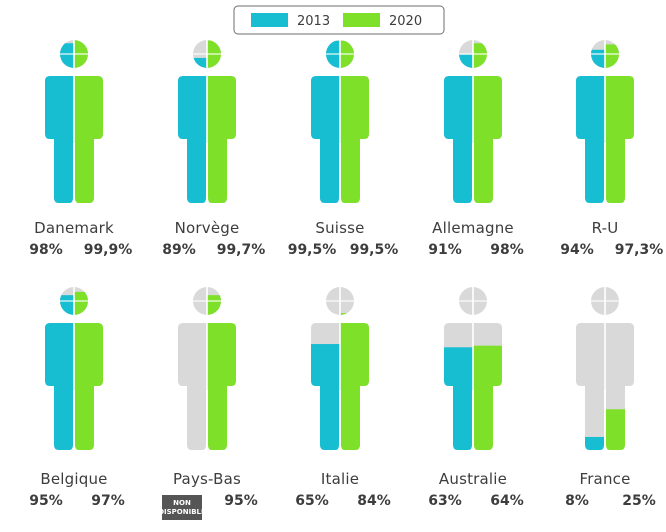 The width and height of the screenshot is (666, 532). Describe the element at coordinates (577, 250) in the screenshot. I see `value-label-2013: 94%` at that location.